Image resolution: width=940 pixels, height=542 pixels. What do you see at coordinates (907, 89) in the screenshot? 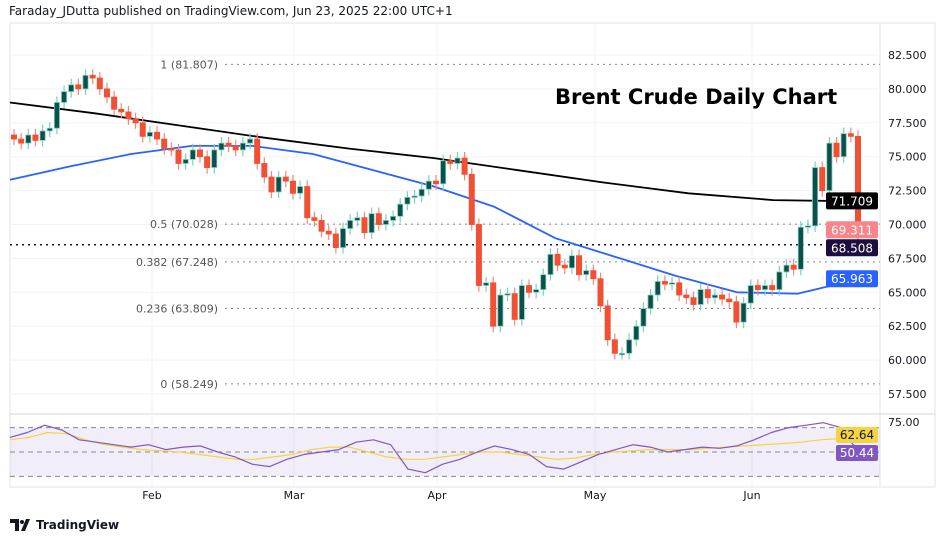
I see `y-tick-label: 80.000` at bounding box center [907, 89].